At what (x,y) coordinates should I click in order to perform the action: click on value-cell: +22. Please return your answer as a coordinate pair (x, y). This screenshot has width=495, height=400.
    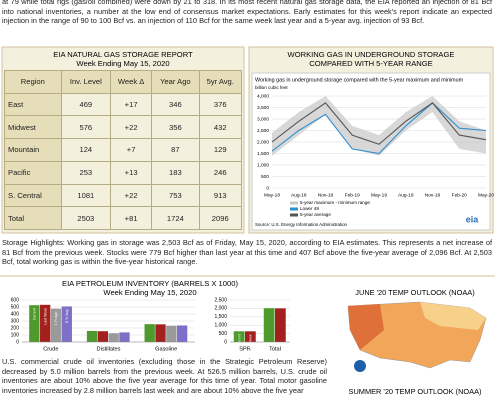
    Looking at the image, I should click on (131, 195).